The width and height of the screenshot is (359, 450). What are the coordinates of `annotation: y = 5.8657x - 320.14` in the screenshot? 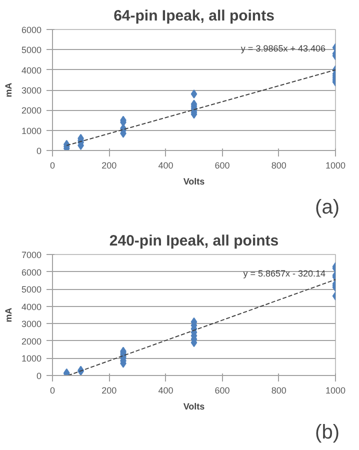 It's located at (284, 273).